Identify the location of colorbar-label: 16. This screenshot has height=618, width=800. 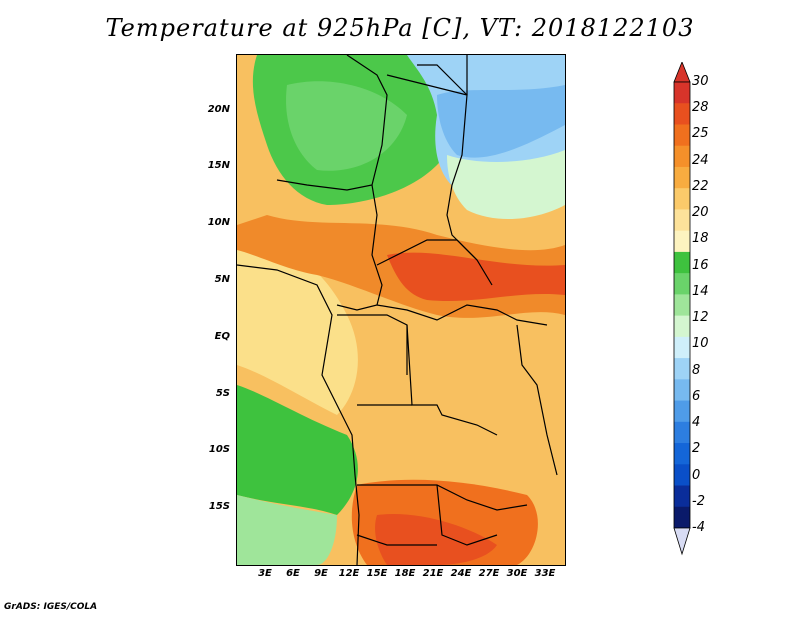
(700, 265).